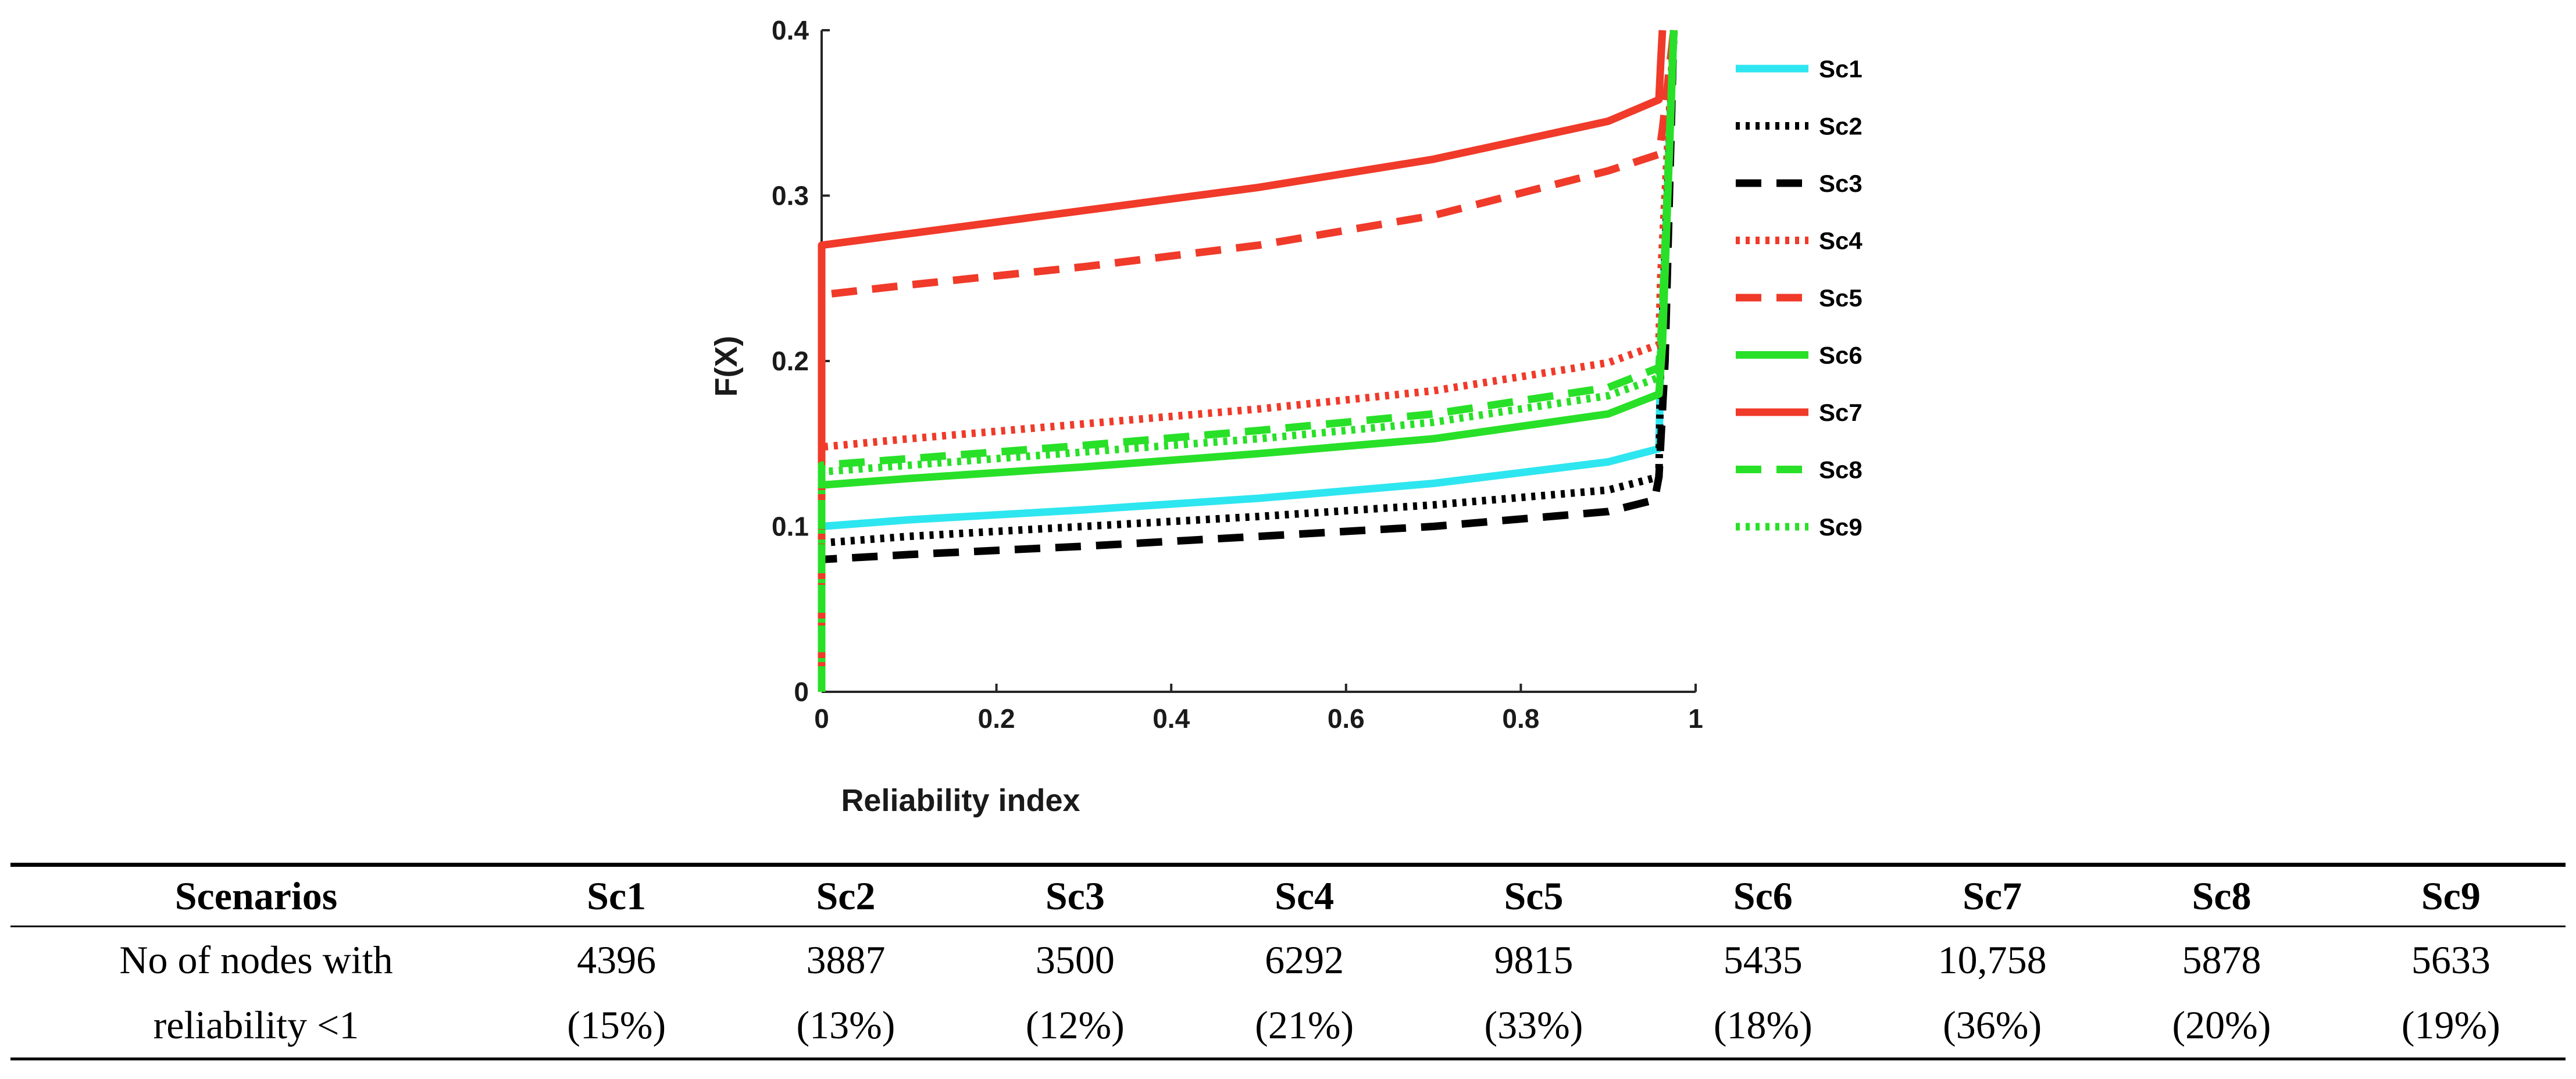  I want to click on cell-sc7: 10,758 (36%), so click(1992, 993).